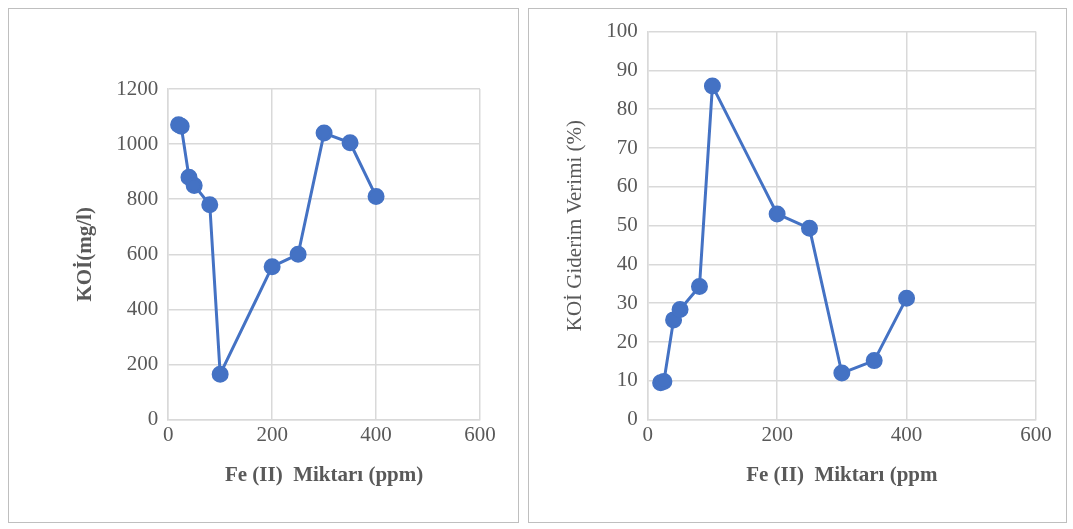 The width and height of the screenshot is (1073, 529). Describe the element at coordinates (842, 473) in the screenshot. I see `x-axis-title: Fe (II) Miktarı (ppm` at that location.